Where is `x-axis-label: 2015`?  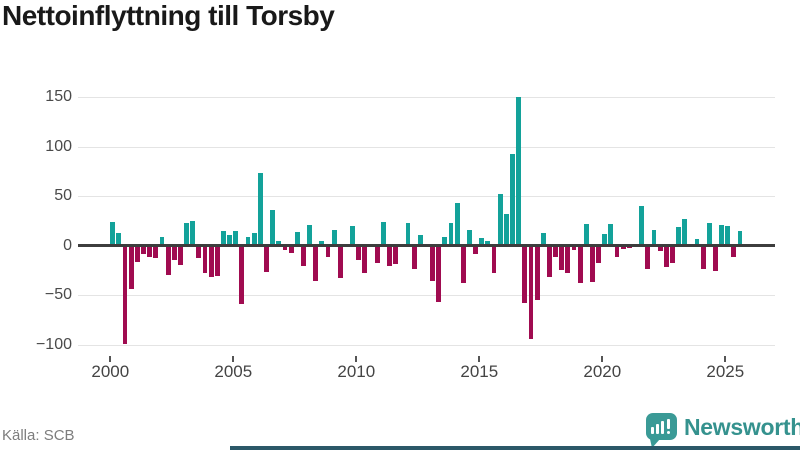 x-axis-label: 2015 is located at coordinates (479, 371).